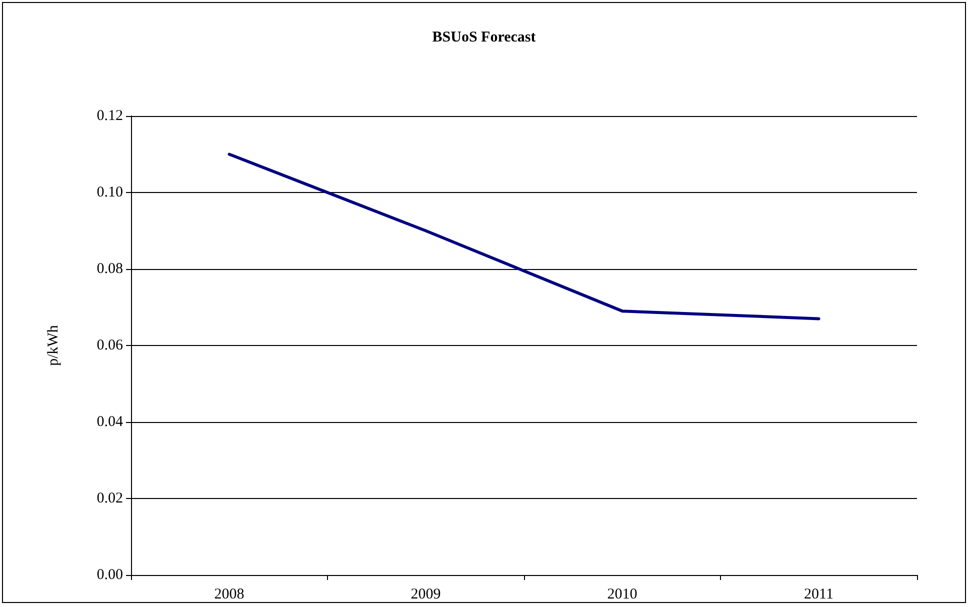 The width and height of the screenshot is (970, 607). What do you see at coordinates (109, 575) in the screenshot?
I see `y-tick-label: 0.00` at bounding box center [109, 575].